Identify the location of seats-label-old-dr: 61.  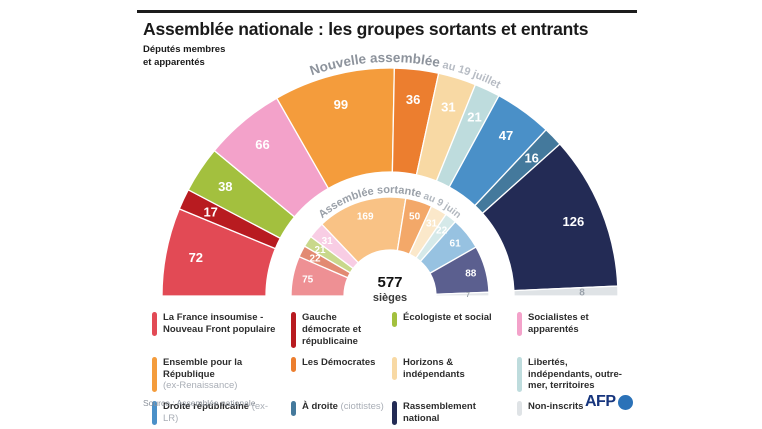
(456, 244).